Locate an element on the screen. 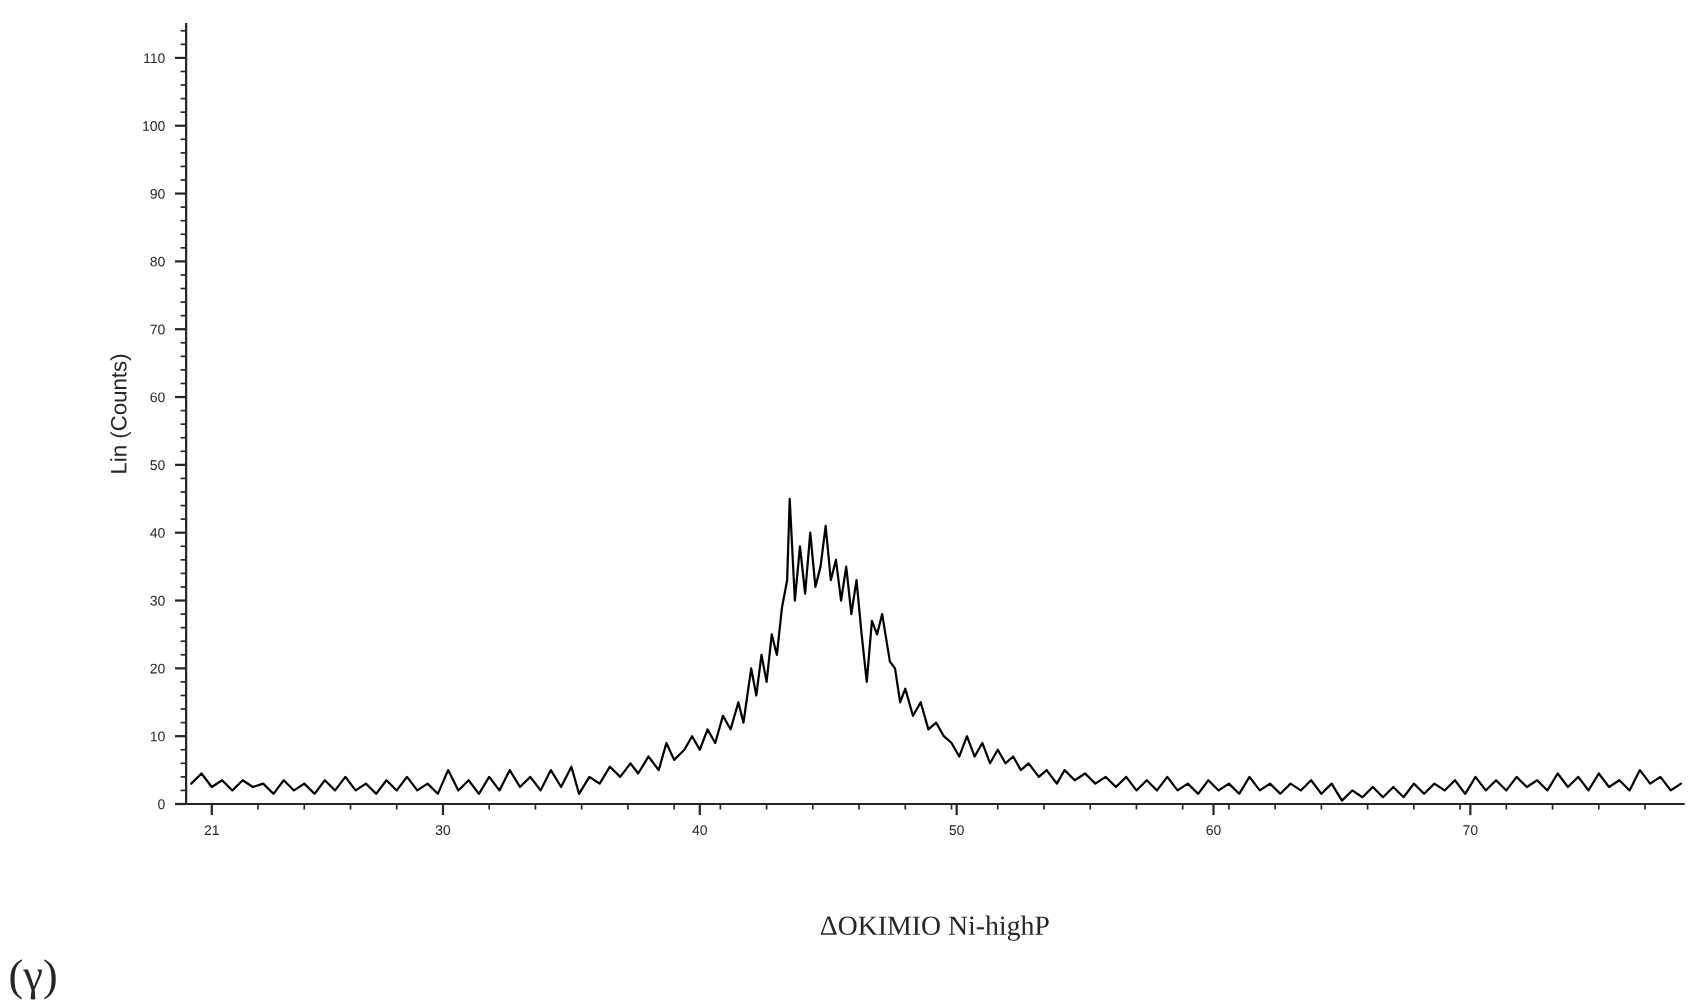  y-axis-title: Lin (Counts) is located at coordinates (120, 413).